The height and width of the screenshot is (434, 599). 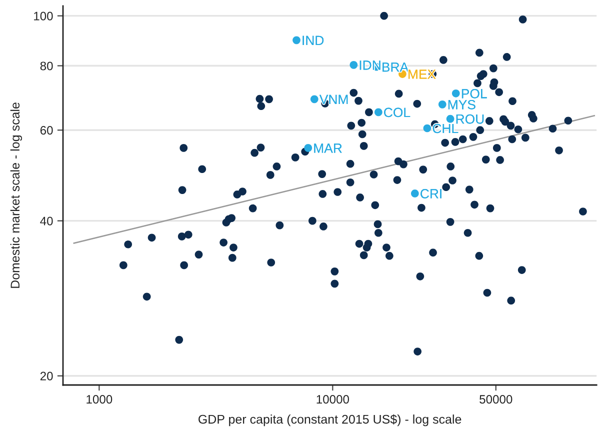 What do you see at coordinates (328, 148) in the screenshot?
I see `data-label: MAR` at bounding box center [328, 148].